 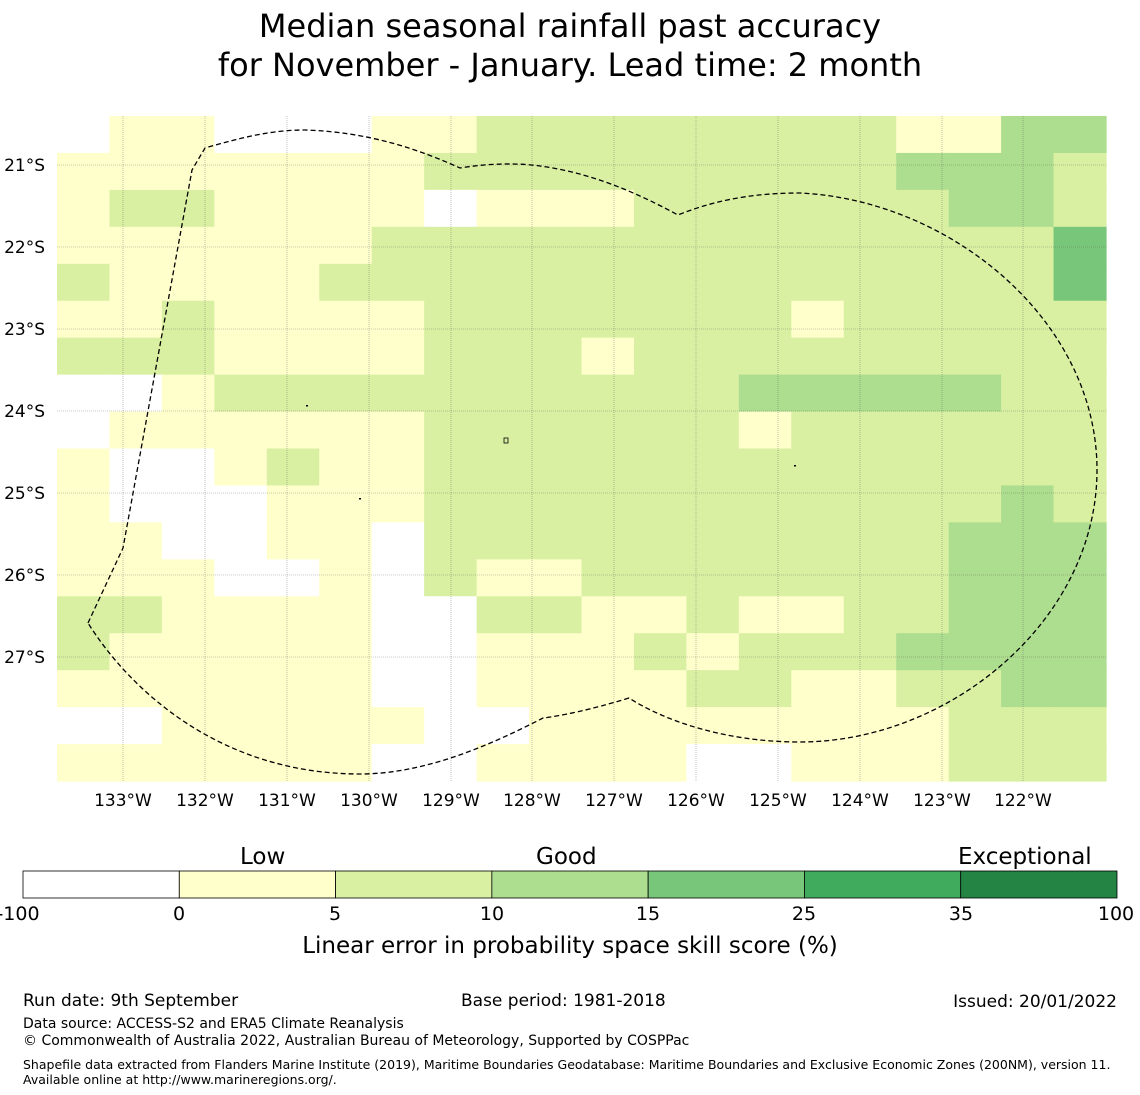 What do you see at coordinates (24, 494) in the screenshot?
I see `latitude-label: 25°S` at bounding box center [24, 494].